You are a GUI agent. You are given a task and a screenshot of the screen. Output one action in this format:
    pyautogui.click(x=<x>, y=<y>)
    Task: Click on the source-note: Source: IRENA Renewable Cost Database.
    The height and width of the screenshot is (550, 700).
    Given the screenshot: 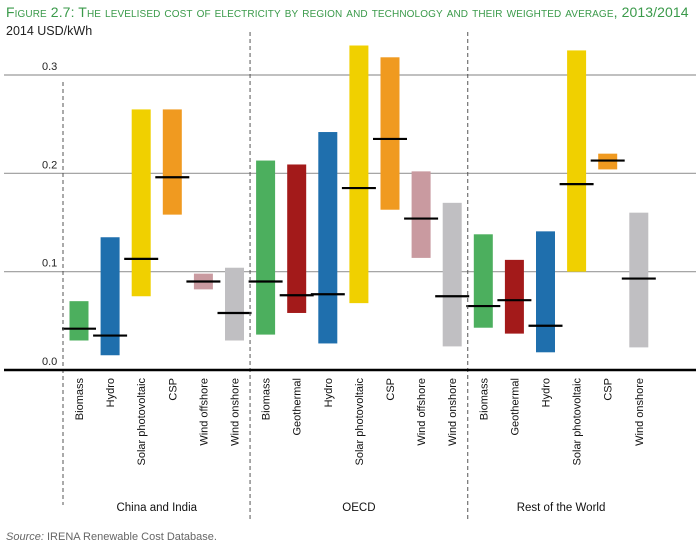 What is the action you would take?
    pyautogui.click(x=111, y=537)
    